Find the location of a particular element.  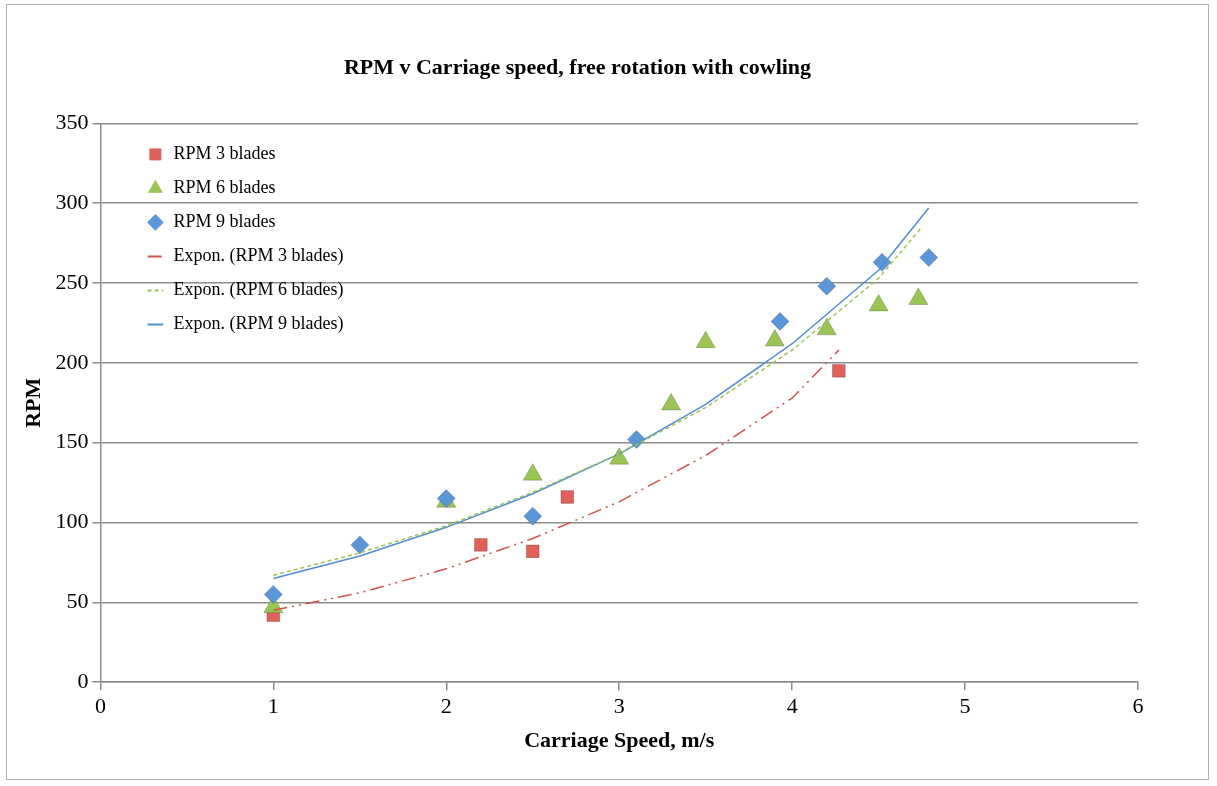

chart-title: RPM v Carriage speed, free rotation with cowling is located at coordinates (577, 66).